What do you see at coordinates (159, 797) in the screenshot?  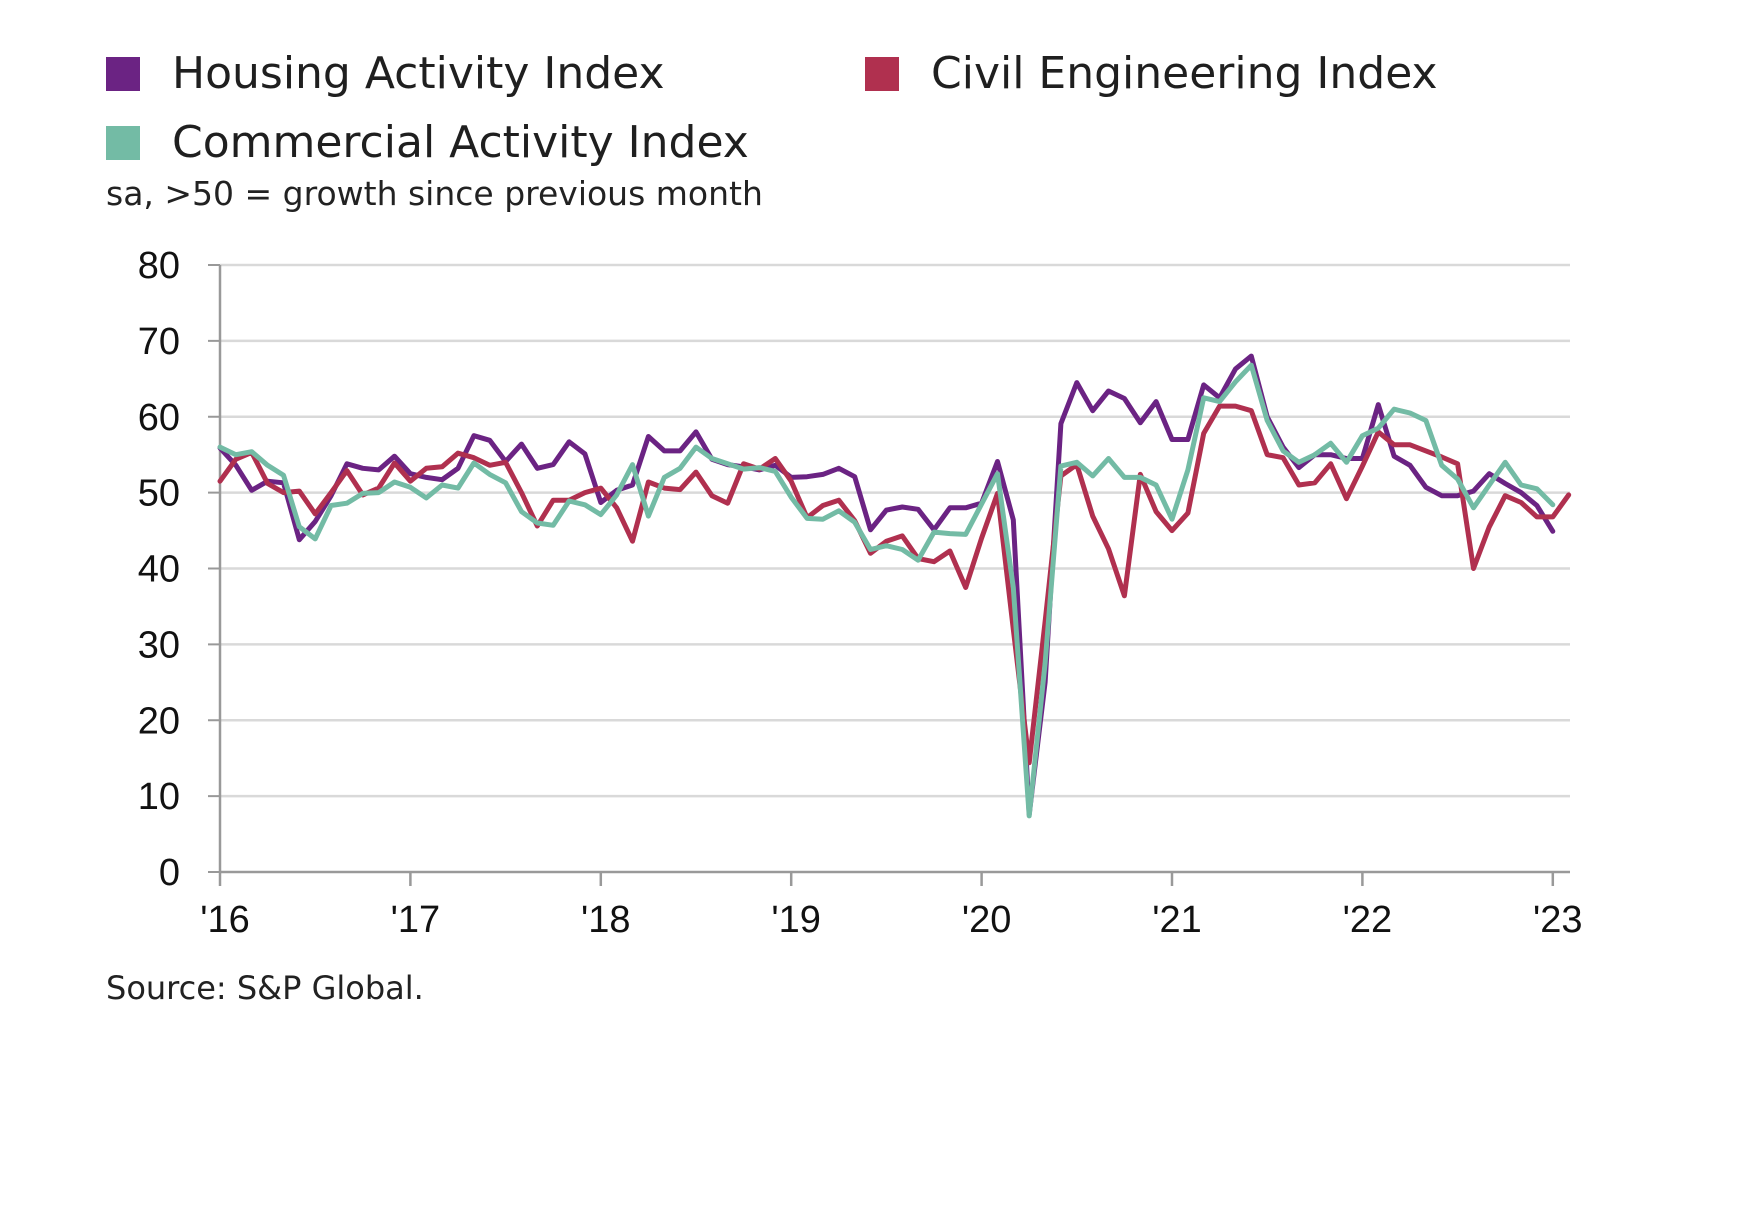 I see `y-tick-label: 10` at bounding box center [159, 797].